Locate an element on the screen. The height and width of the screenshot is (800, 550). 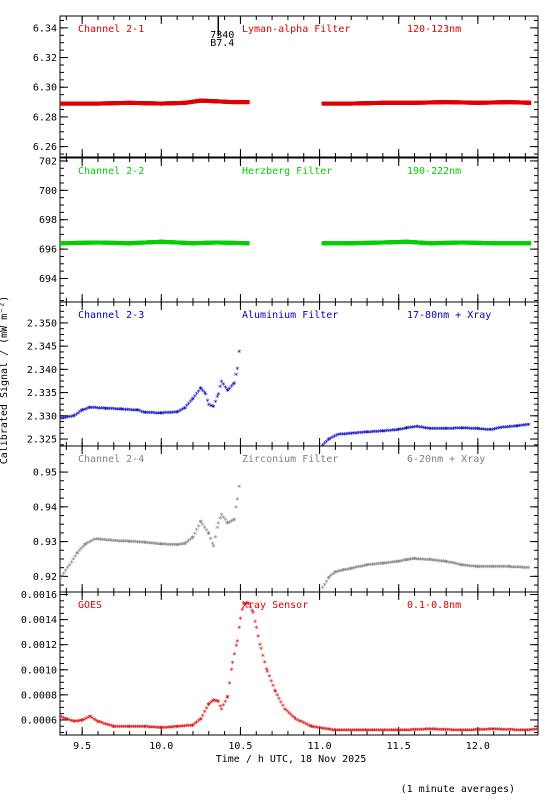
filter-label: Aluminium Filter is located at coordinates (290, 315).